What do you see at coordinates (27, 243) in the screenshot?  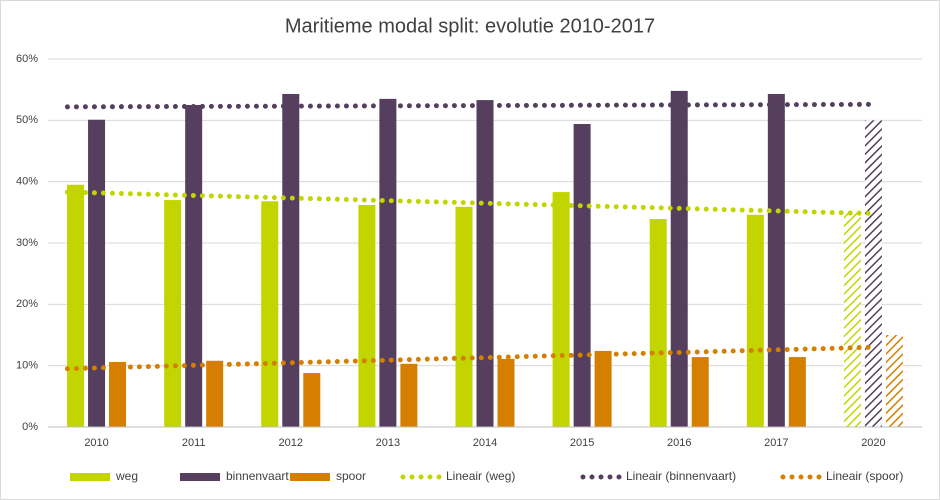 I see `y-tick-label: 30%` at bounding box center [27, 243].